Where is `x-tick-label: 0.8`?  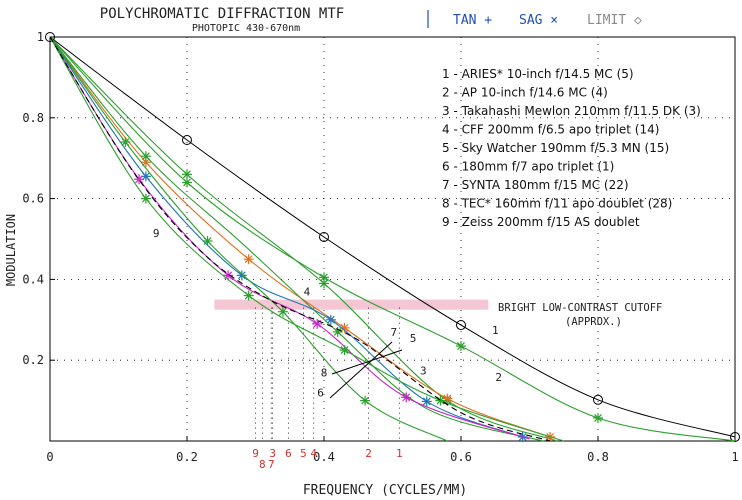
x-tick-label: 0.8 is located at coordinates (598, 457).